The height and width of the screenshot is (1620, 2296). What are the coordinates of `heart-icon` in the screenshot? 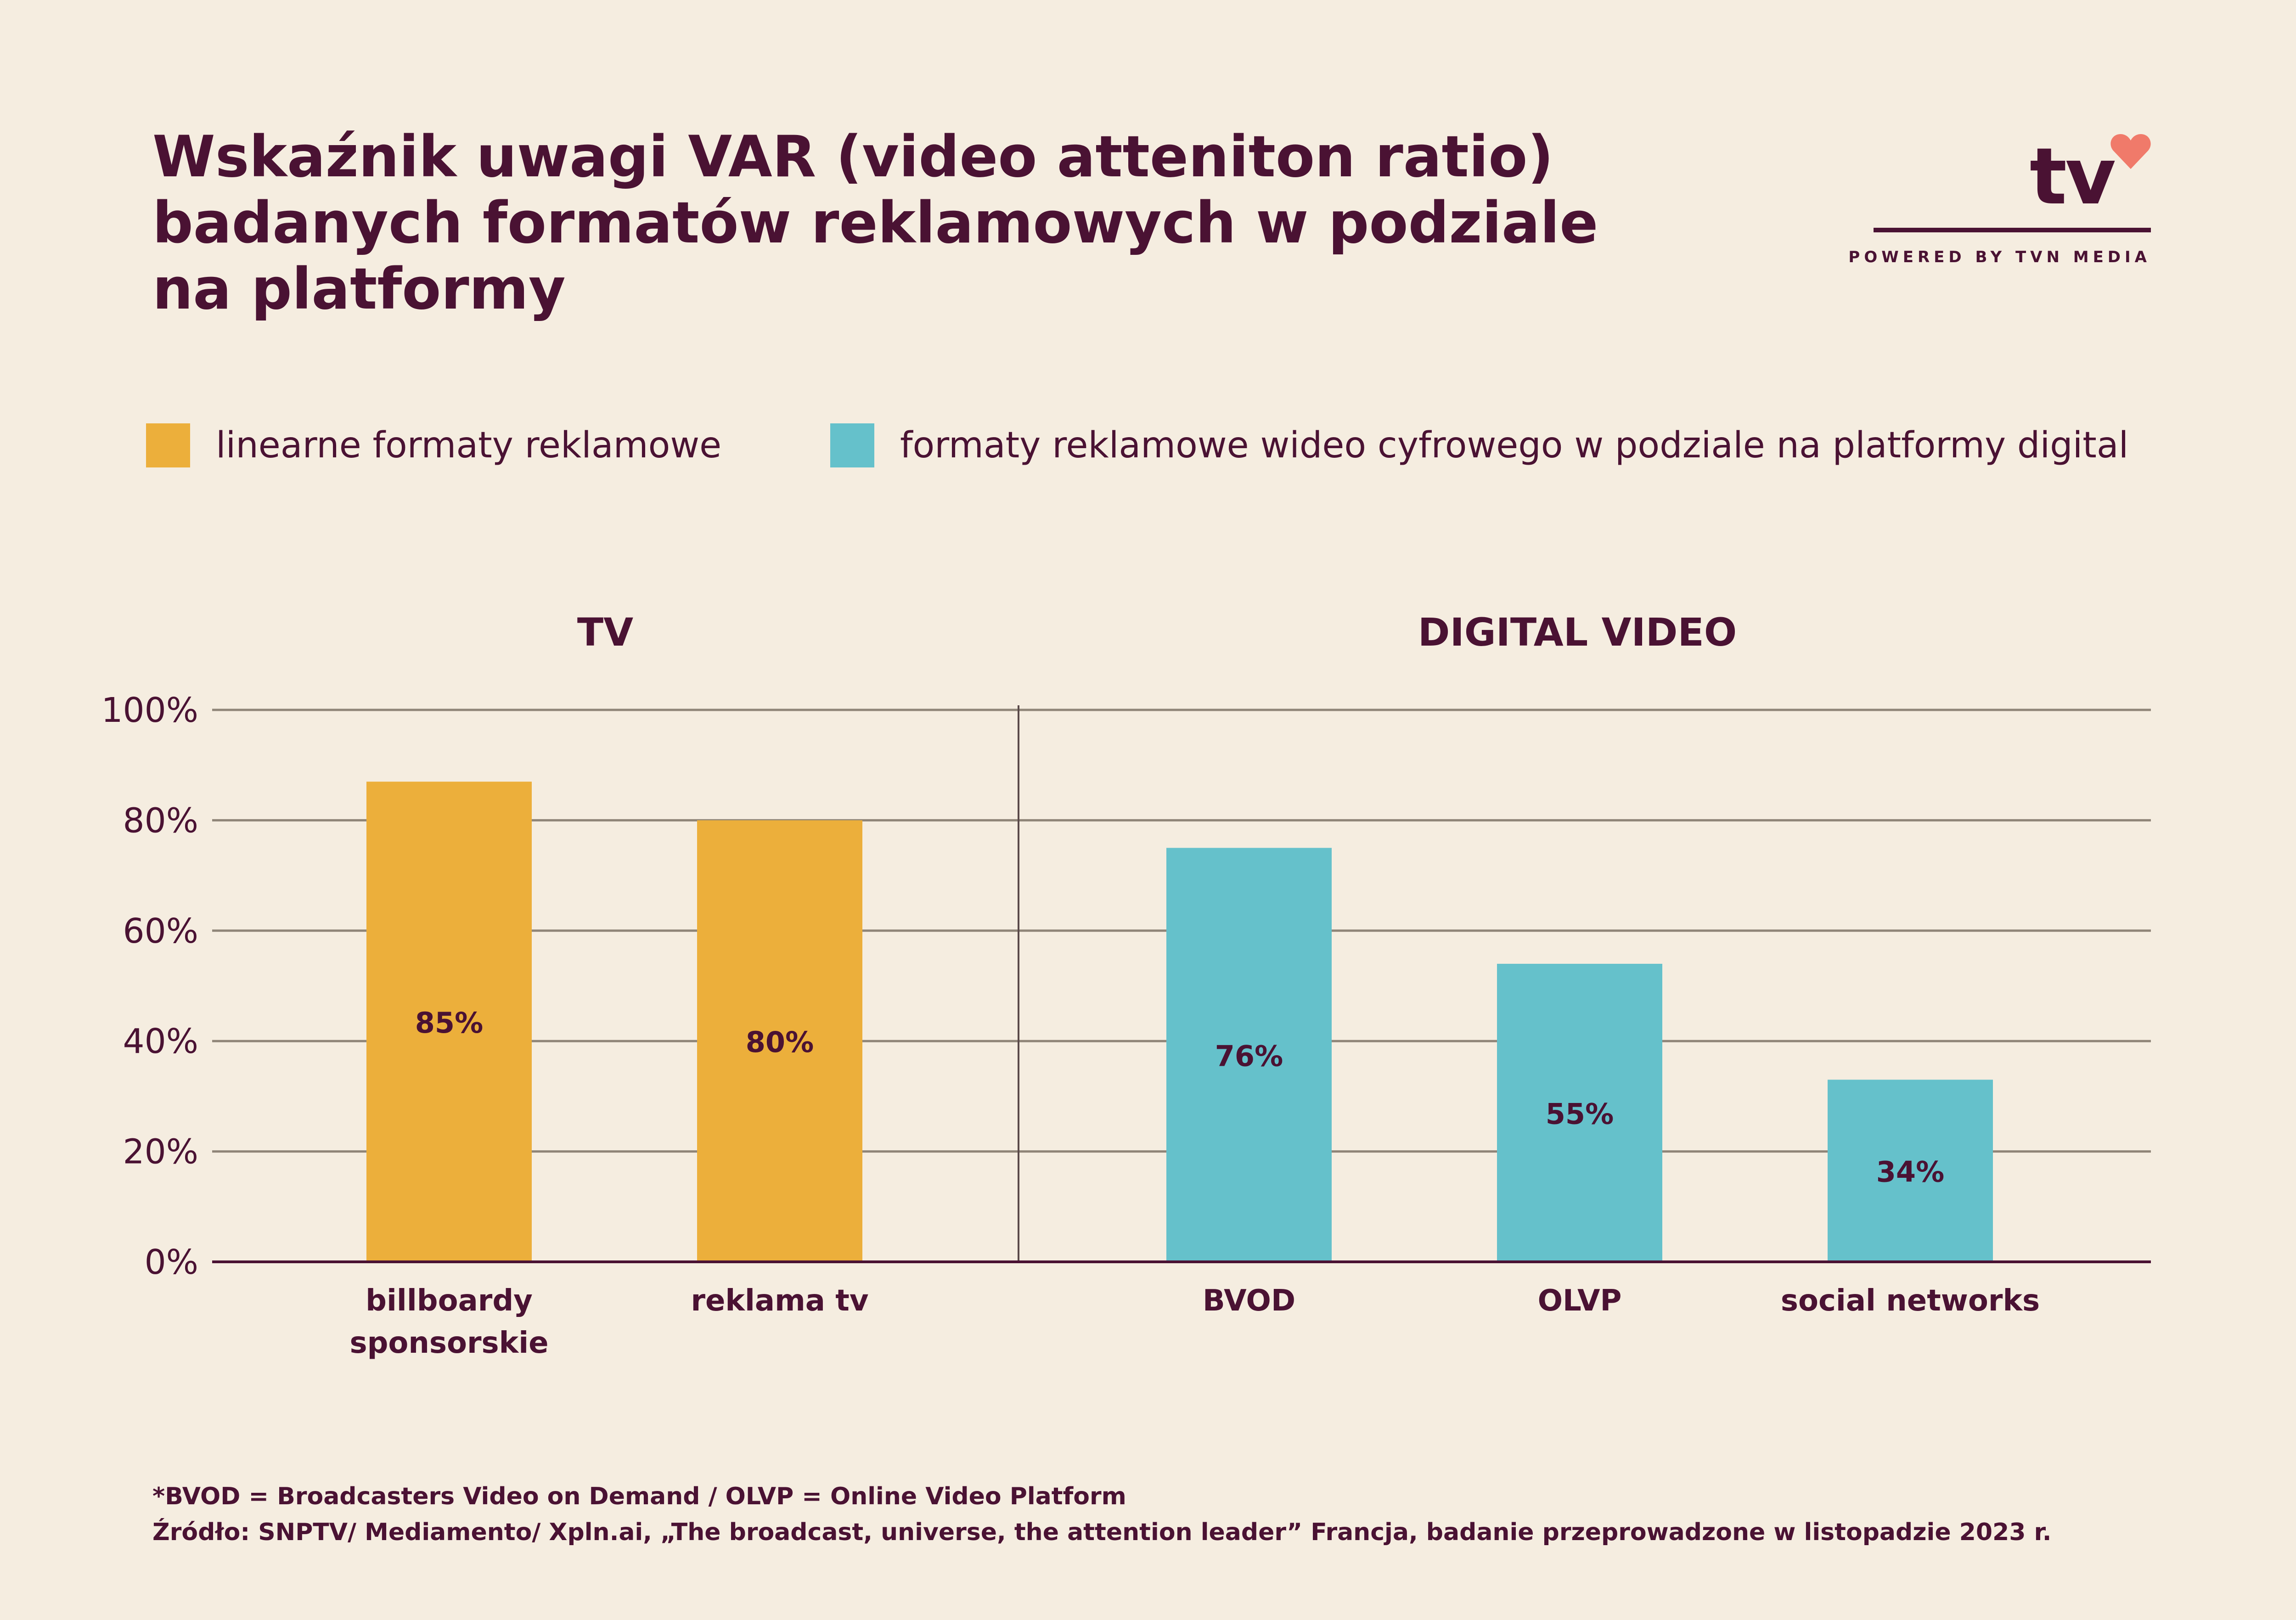 It's located at (2131, 151).